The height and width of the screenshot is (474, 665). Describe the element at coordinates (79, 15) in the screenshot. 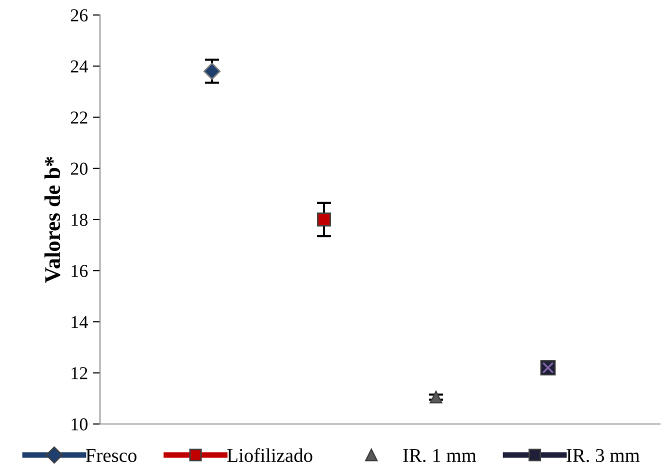

I see `y-tick-label: 26` at that location.